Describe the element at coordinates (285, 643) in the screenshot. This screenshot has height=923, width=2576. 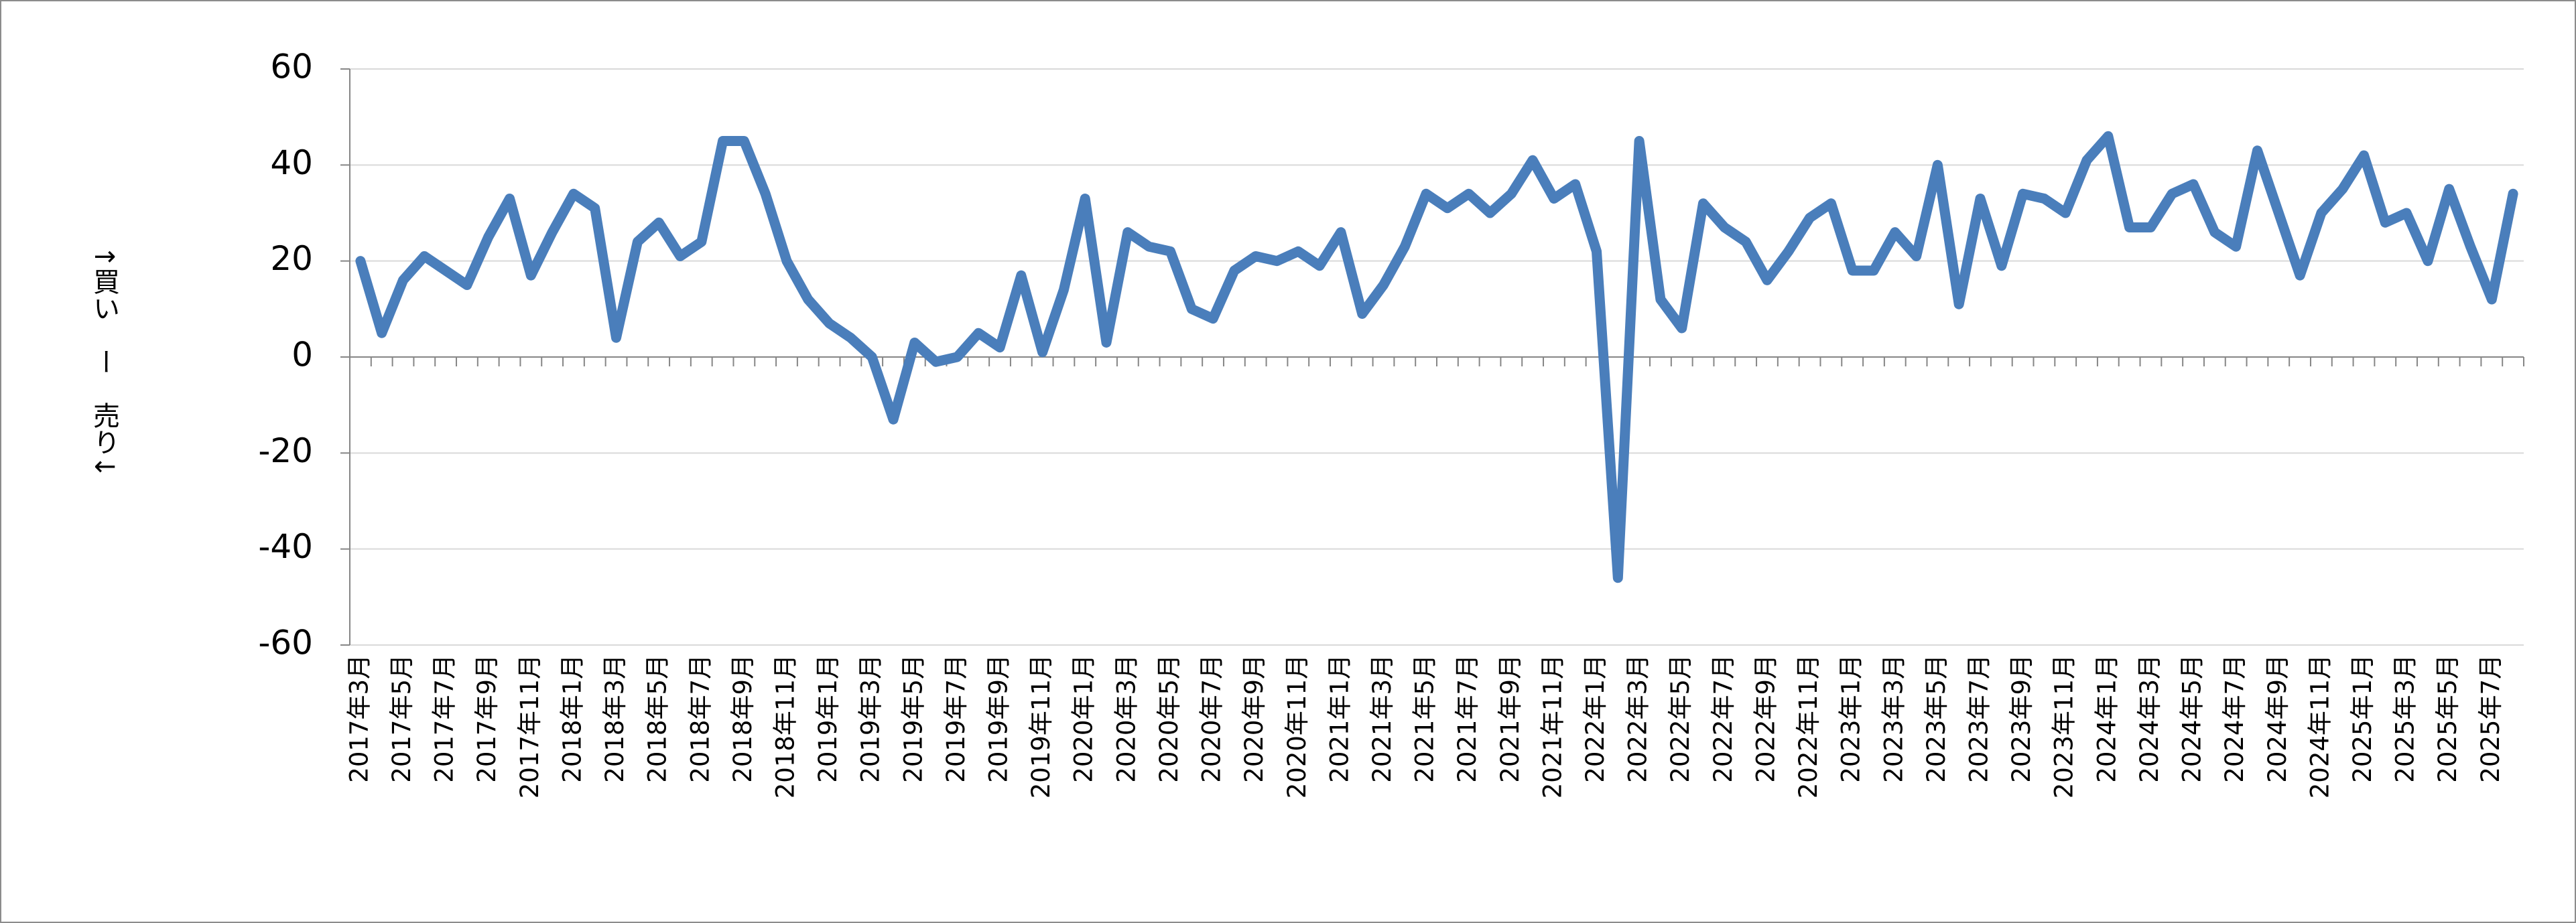
I see `y-tick-label: -60` at that location.